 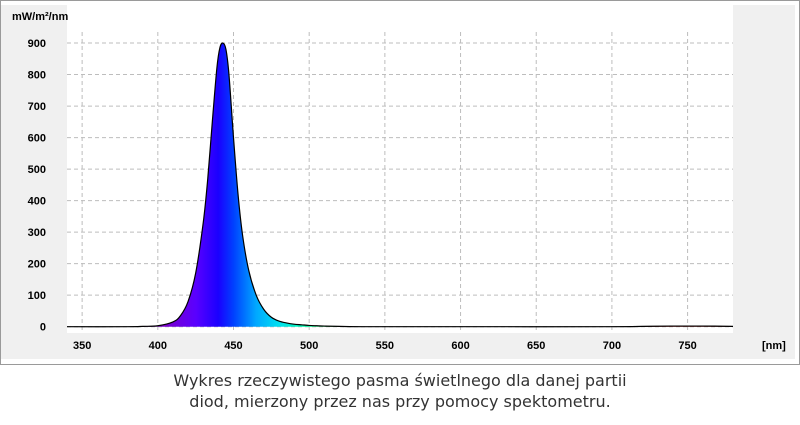 I want to click on y-tick-label: 800, so click(x=37, y=76).